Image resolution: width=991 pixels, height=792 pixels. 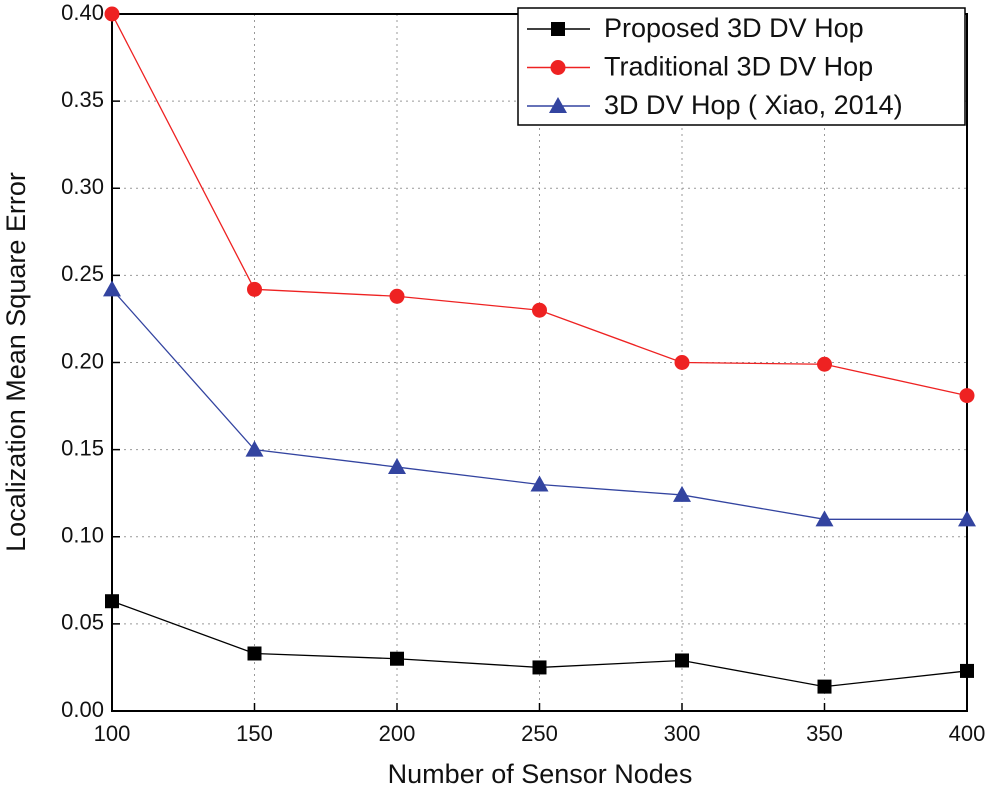 I want to click on y-tick-label: 0.25, so click(x=82, y=273).